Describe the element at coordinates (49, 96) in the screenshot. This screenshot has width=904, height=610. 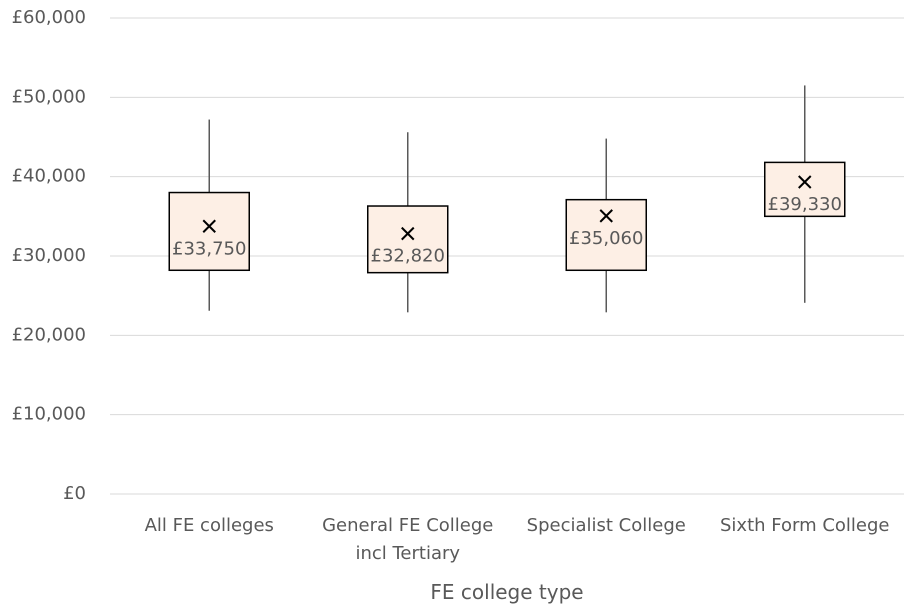
I see `y-tick-label: £50,000` at that location.